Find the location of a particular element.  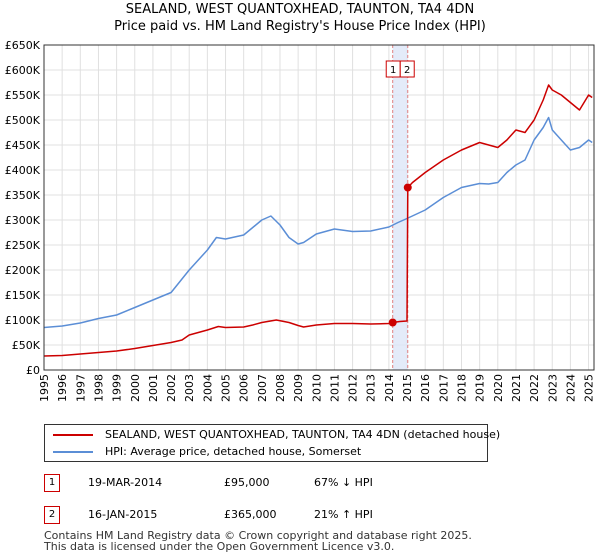

x-tick-label: 2012 is located at coordinates (353, 388).